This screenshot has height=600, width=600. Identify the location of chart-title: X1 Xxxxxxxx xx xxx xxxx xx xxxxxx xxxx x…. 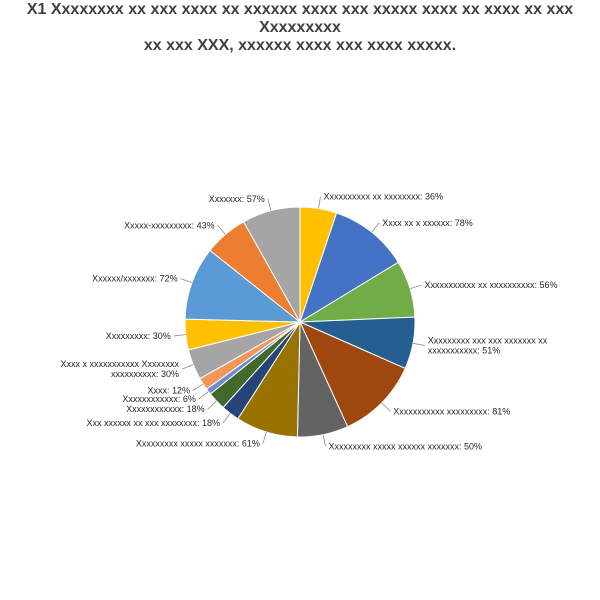
(300, 27).